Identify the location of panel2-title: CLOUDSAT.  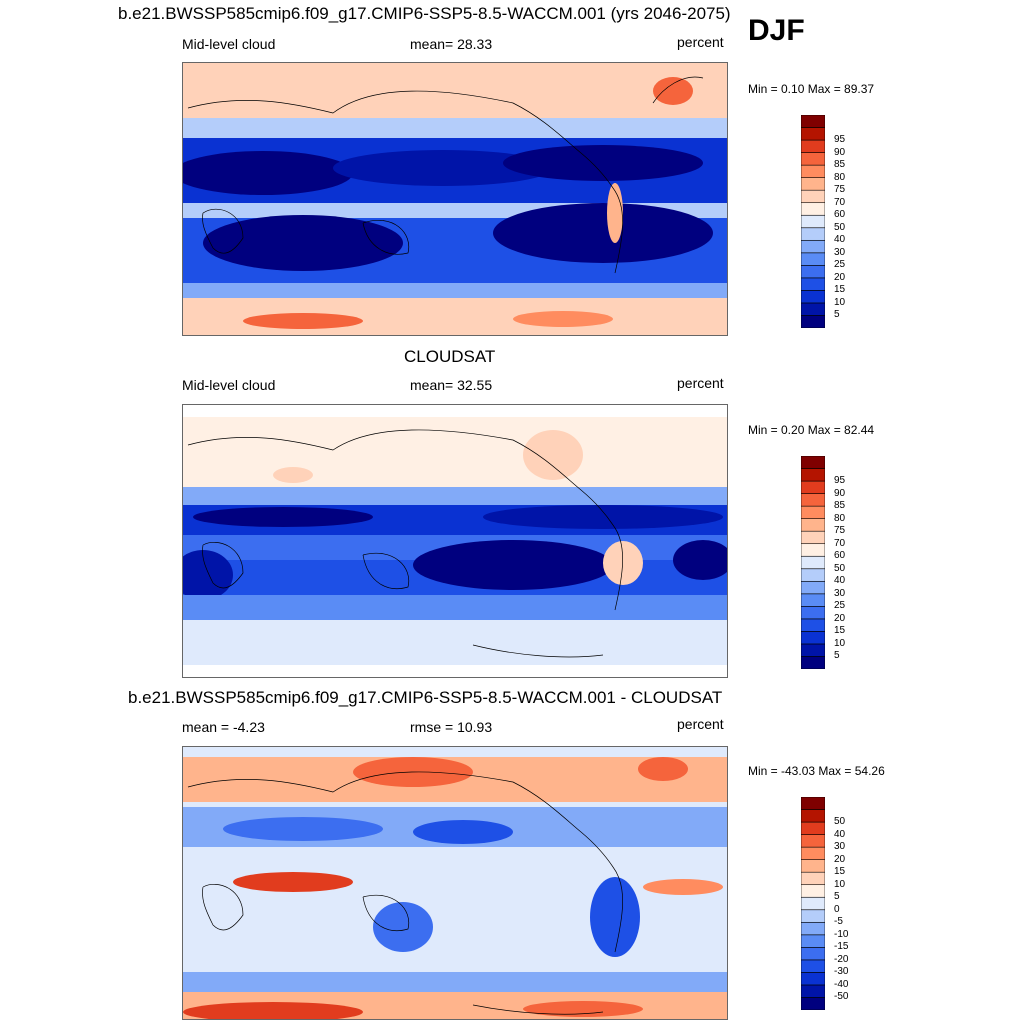
(450, 356).